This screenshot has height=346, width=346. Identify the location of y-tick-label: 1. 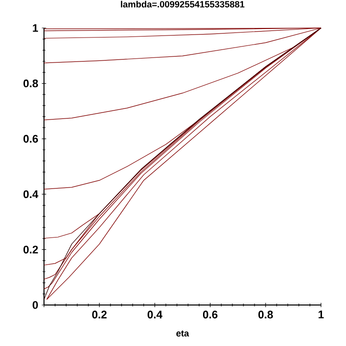
(35, 28).